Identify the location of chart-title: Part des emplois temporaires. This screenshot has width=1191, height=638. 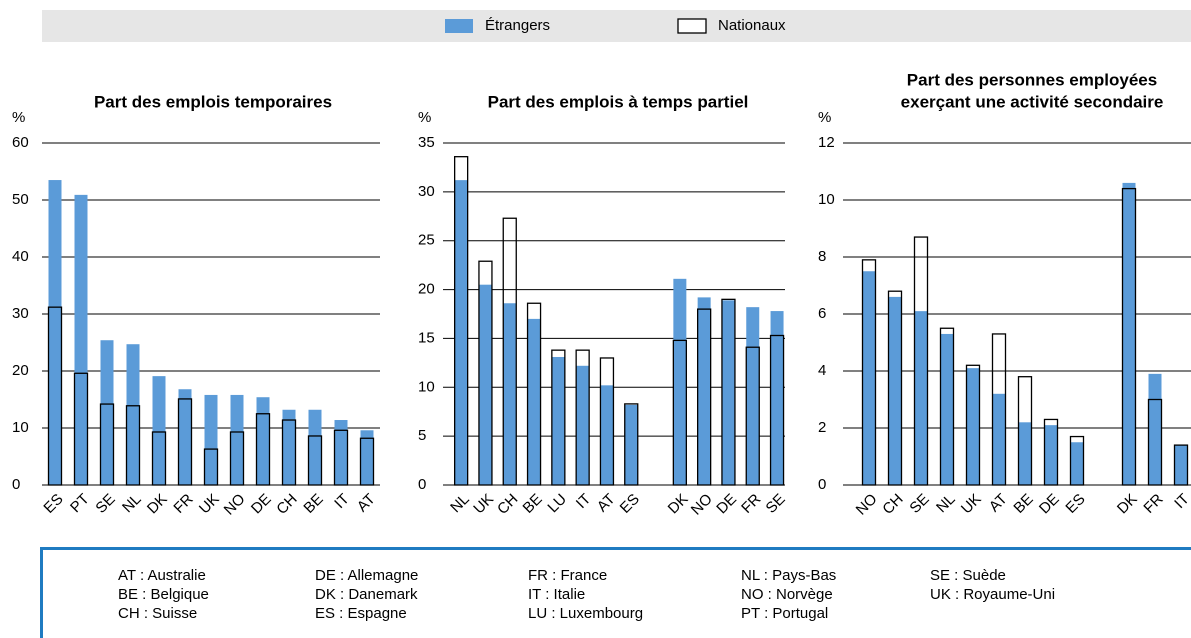
(213, 101).